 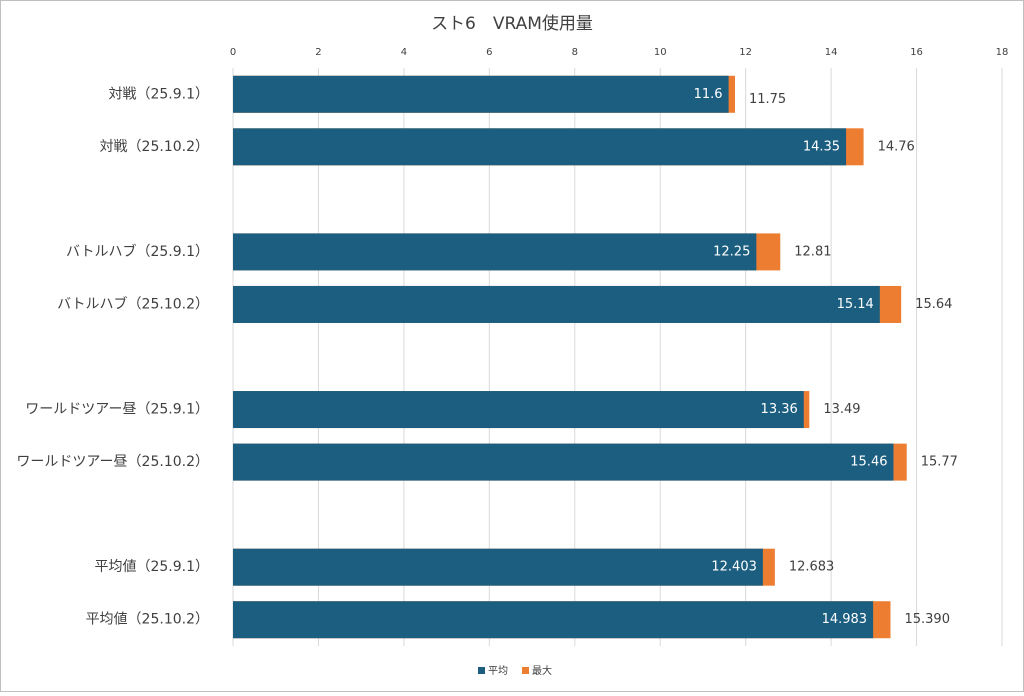 What do you see at coordinates (731, 251) in the screenshot?
I see `data-label: 12.25` at bounding box center [731, 251].